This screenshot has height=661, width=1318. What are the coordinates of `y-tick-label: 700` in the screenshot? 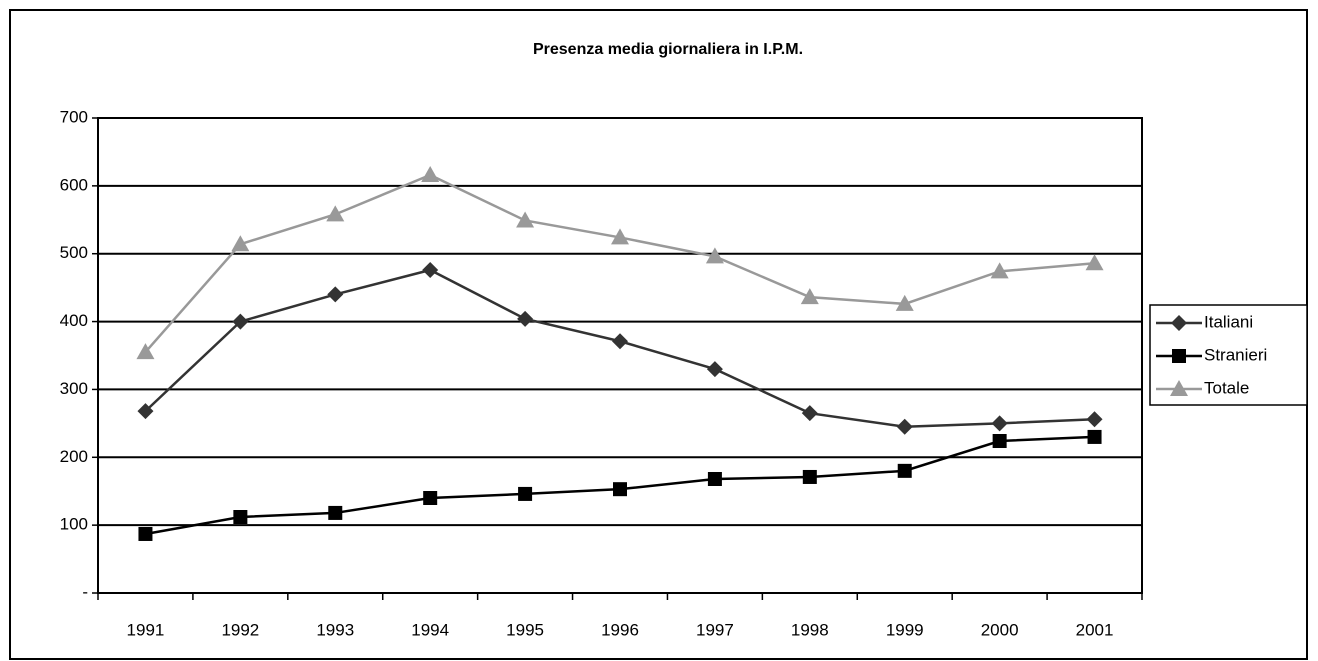 It's located at (74, 116).